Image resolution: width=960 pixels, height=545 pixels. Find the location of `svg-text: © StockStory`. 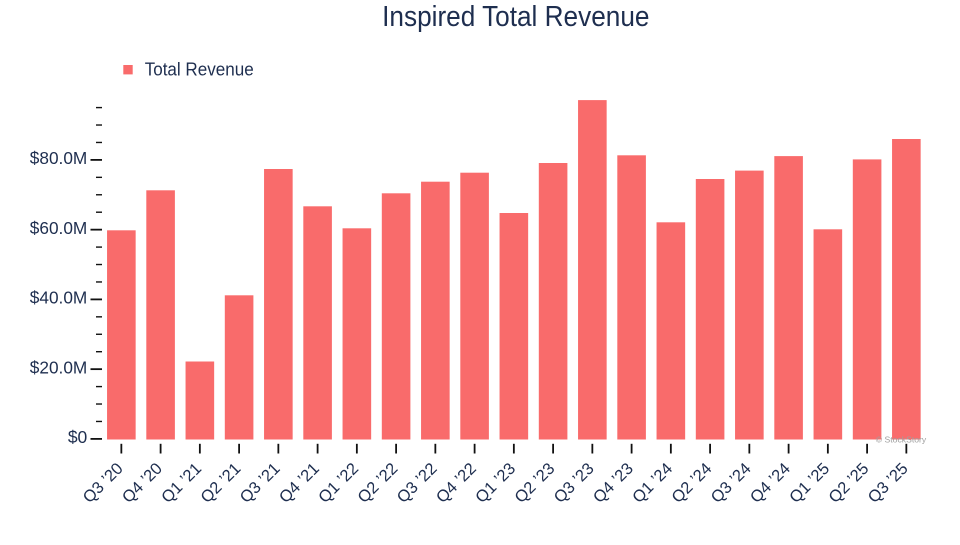

svg-text: © StockStory is located at coordinates (901, 439).